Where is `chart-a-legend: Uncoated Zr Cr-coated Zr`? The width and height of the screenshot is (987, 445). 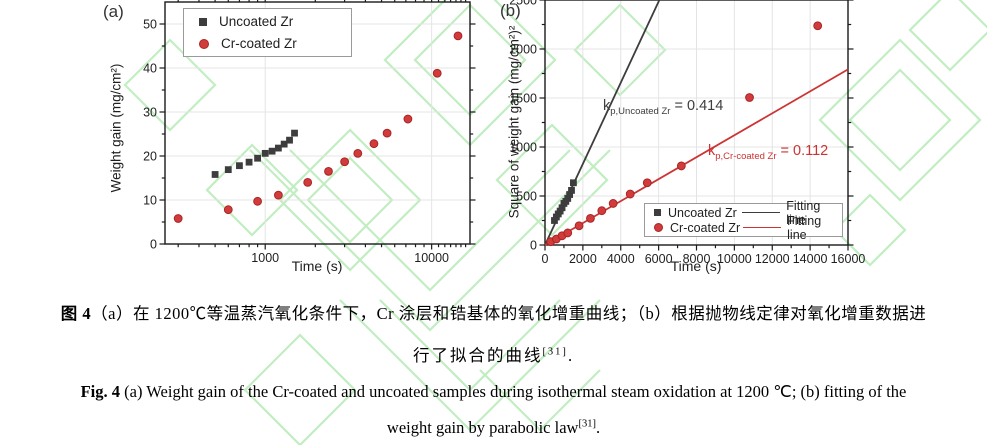
chart-a-legend: Uncoated Zr Cr-coated Zr is located at coordinates (267, 32).